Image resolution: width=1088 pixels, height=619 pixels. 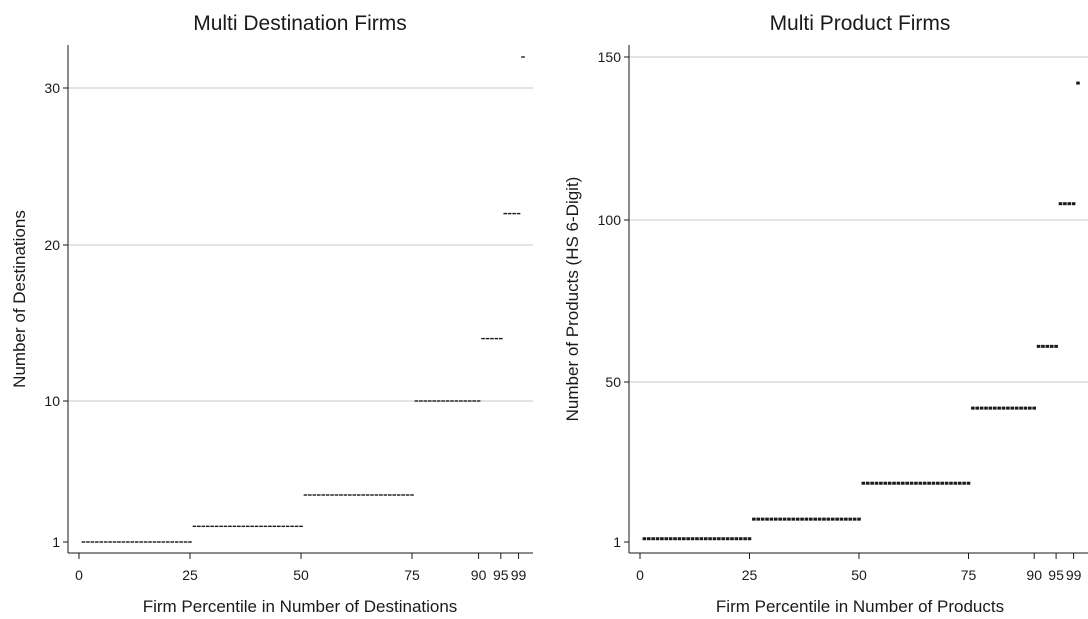 I want to click on panel2-y-tick-label: 100, so click(x=610, y=220).